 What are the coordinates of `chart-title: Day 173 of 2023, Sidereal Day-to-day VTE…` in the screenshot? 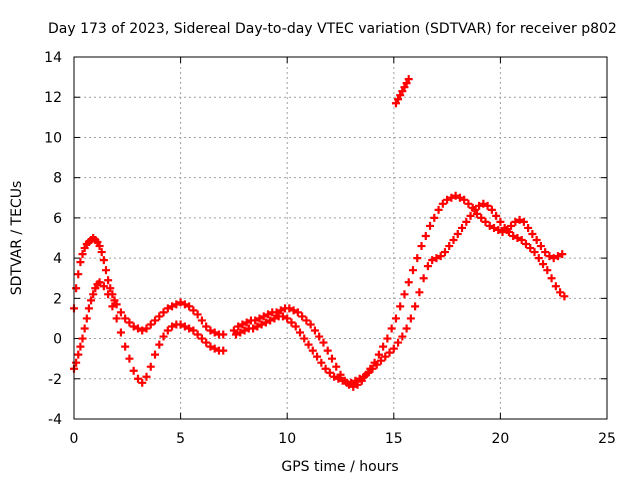 It's located at (332, 29).